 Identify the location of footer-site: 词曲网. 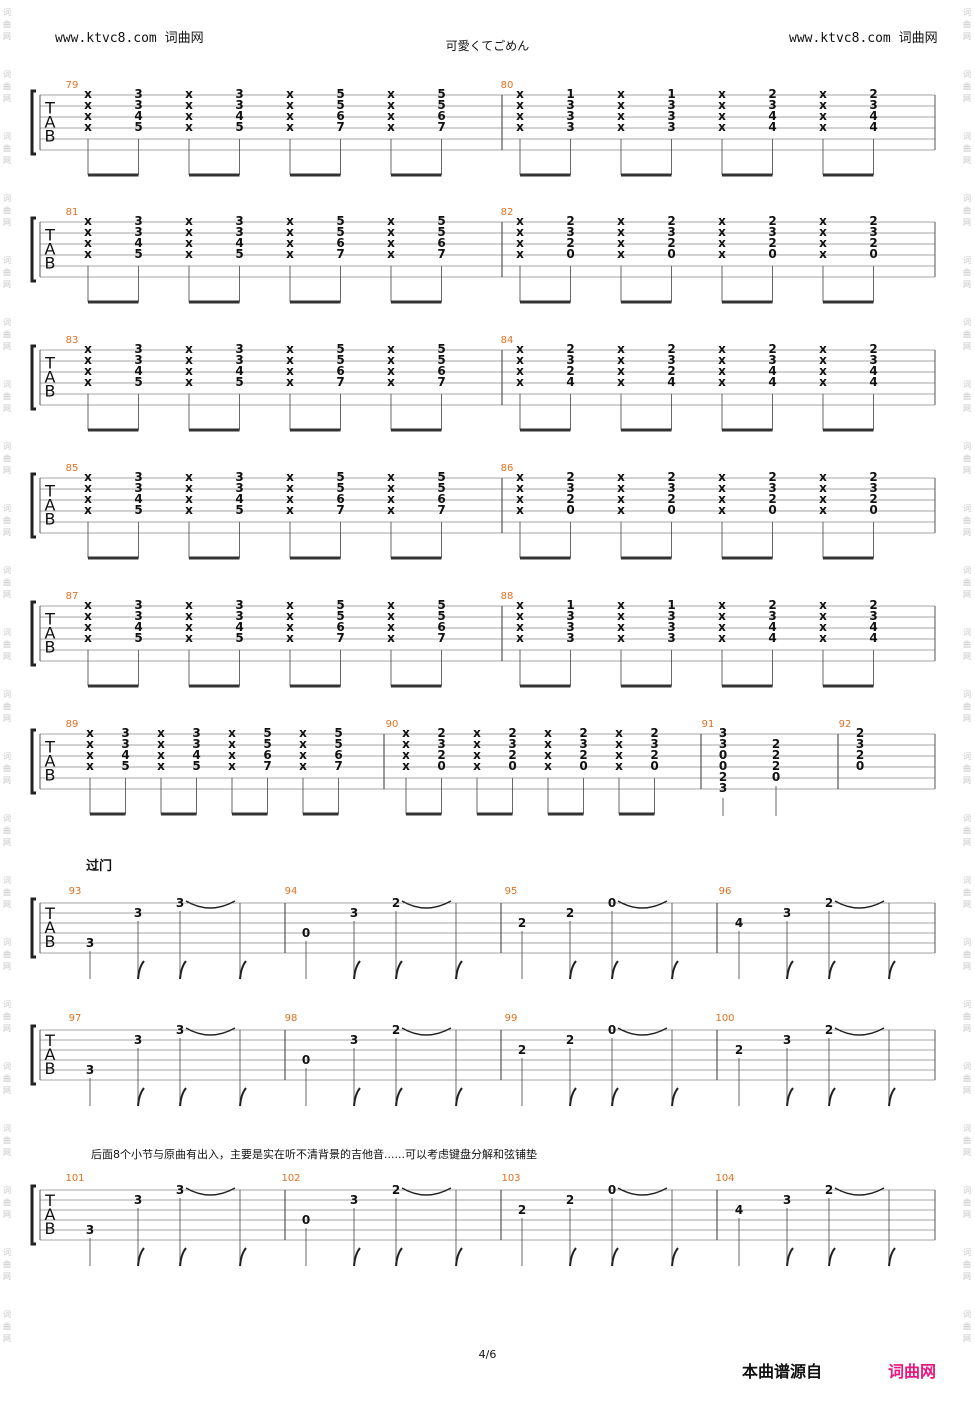
(912, 1371).